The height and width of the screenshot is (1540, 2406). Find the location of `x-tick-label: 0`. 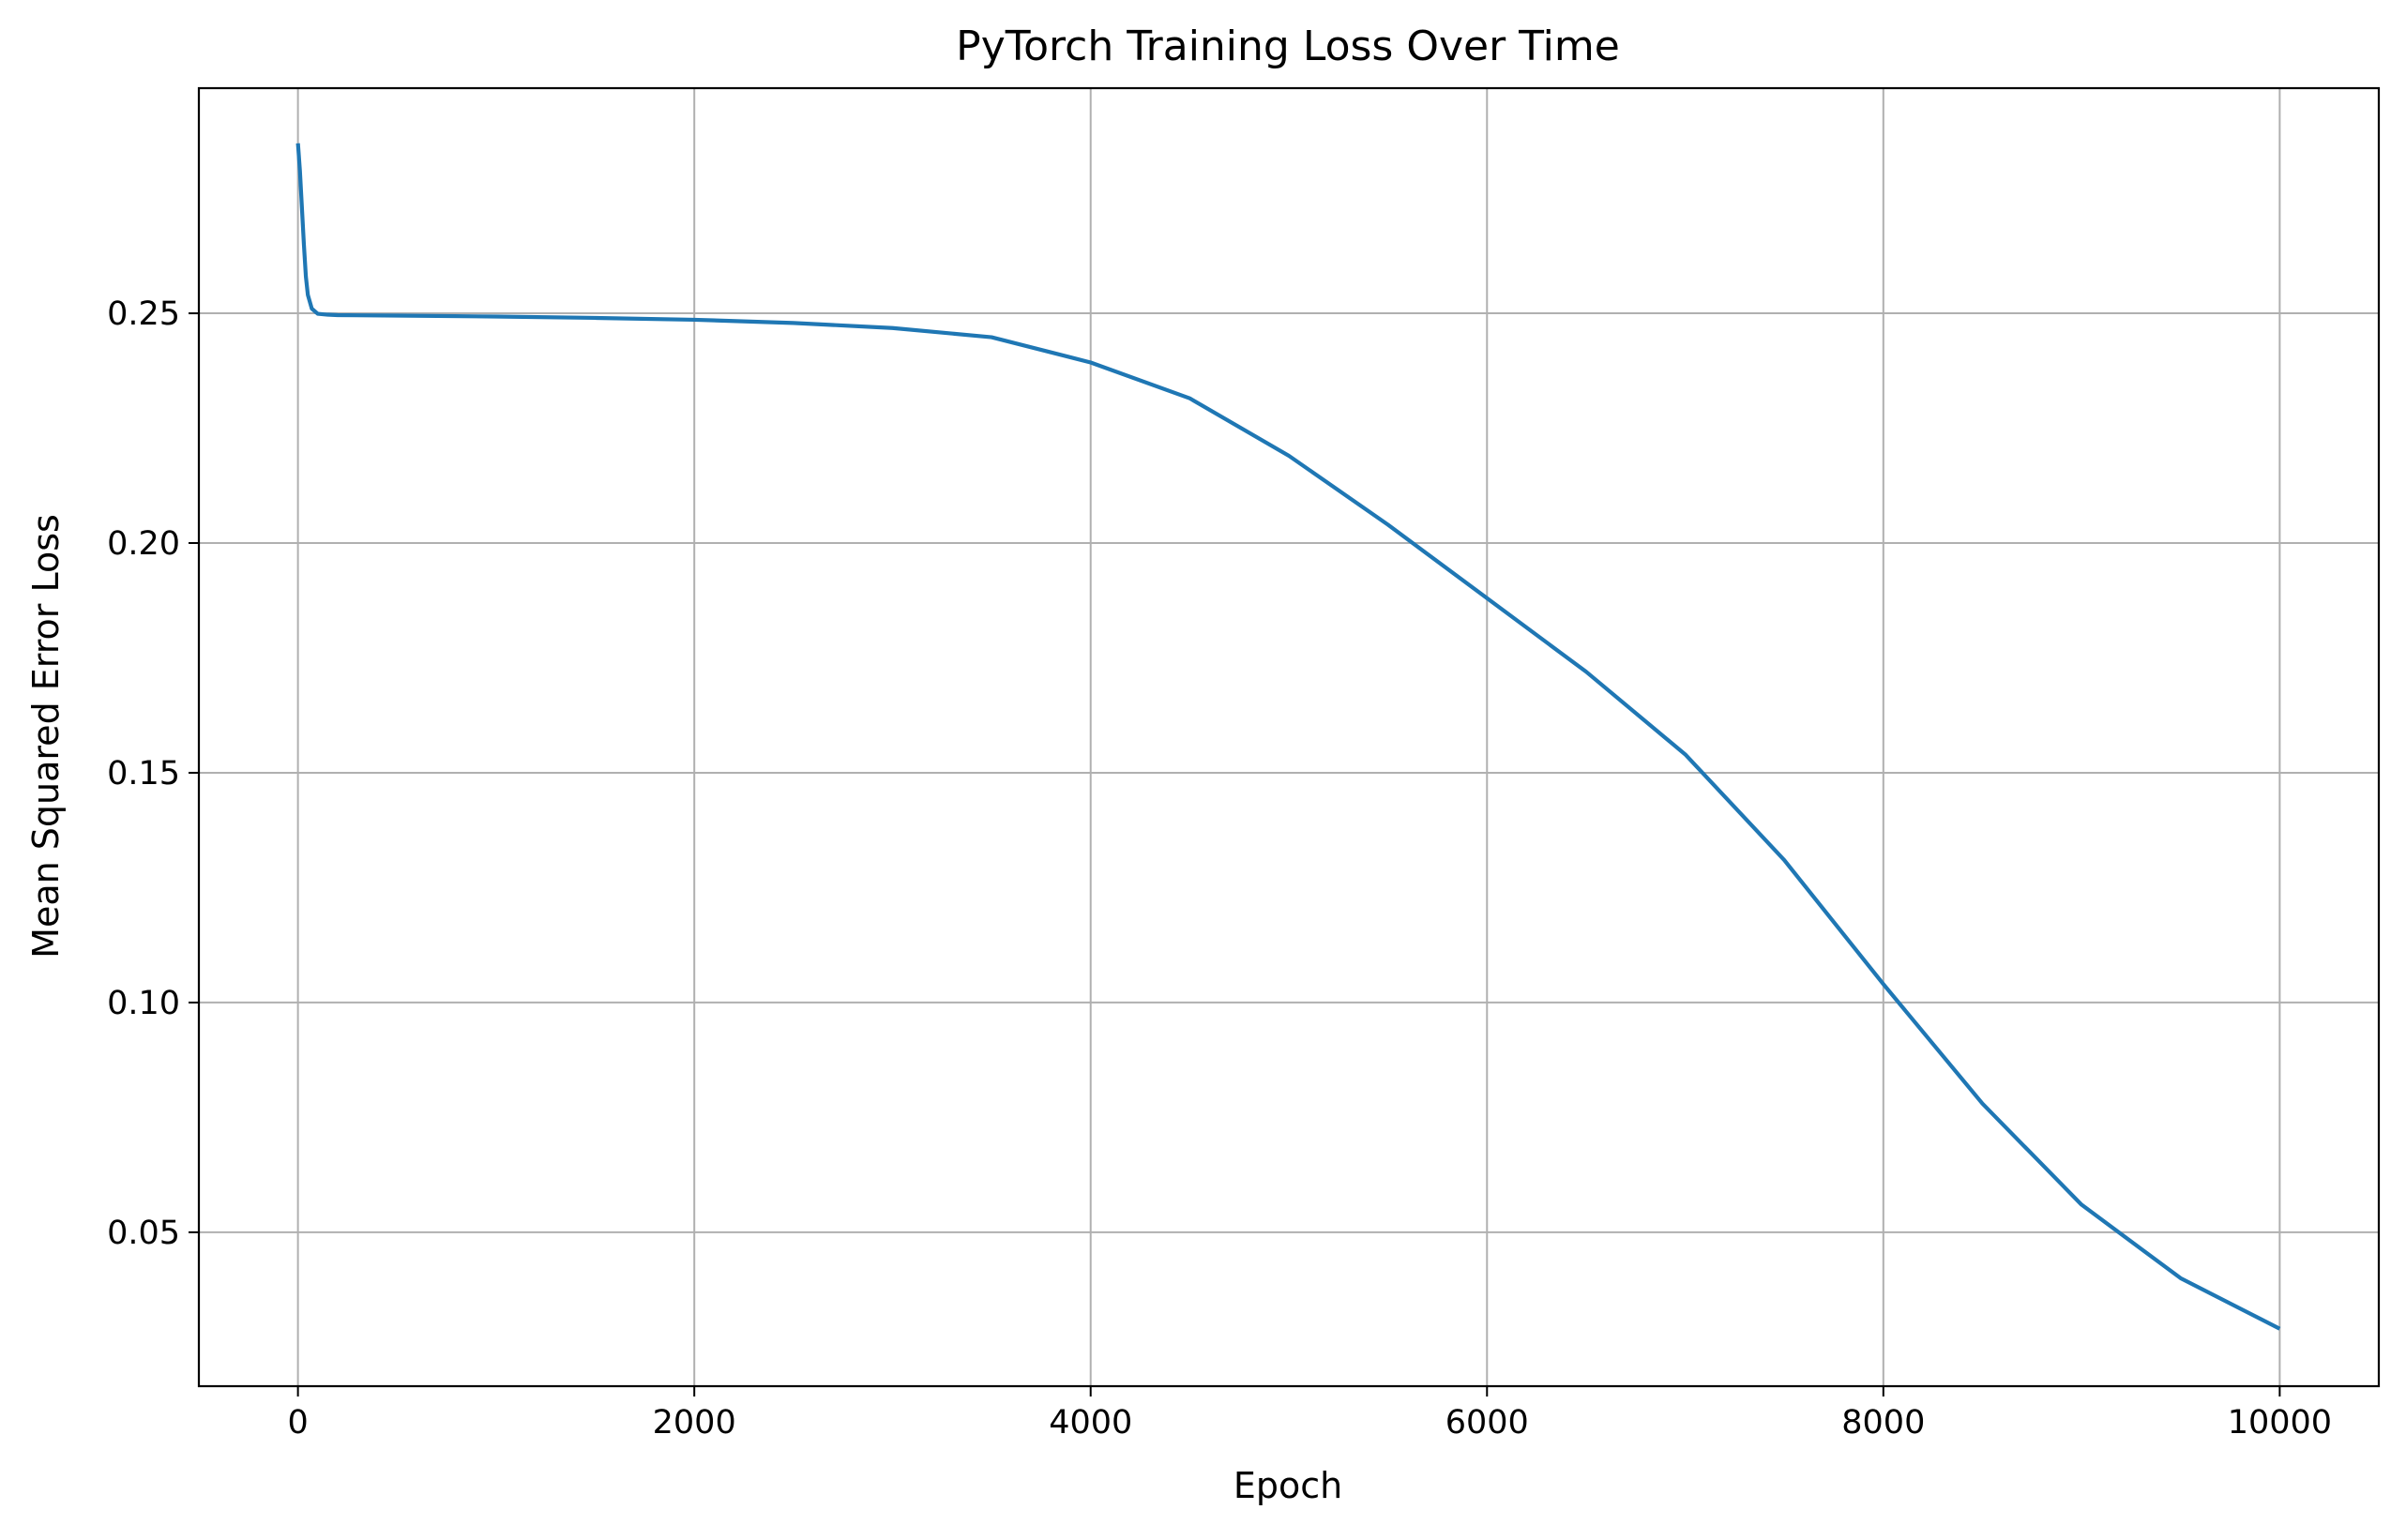

x-tick-label: 0 is located at coordinates (297, 1423).